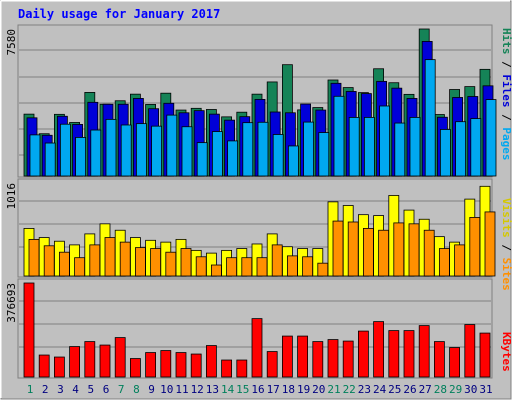  Describe the element at coordinates (506, 352) in the screenshot. I see `legend-kbytes: KBytes` at that location.